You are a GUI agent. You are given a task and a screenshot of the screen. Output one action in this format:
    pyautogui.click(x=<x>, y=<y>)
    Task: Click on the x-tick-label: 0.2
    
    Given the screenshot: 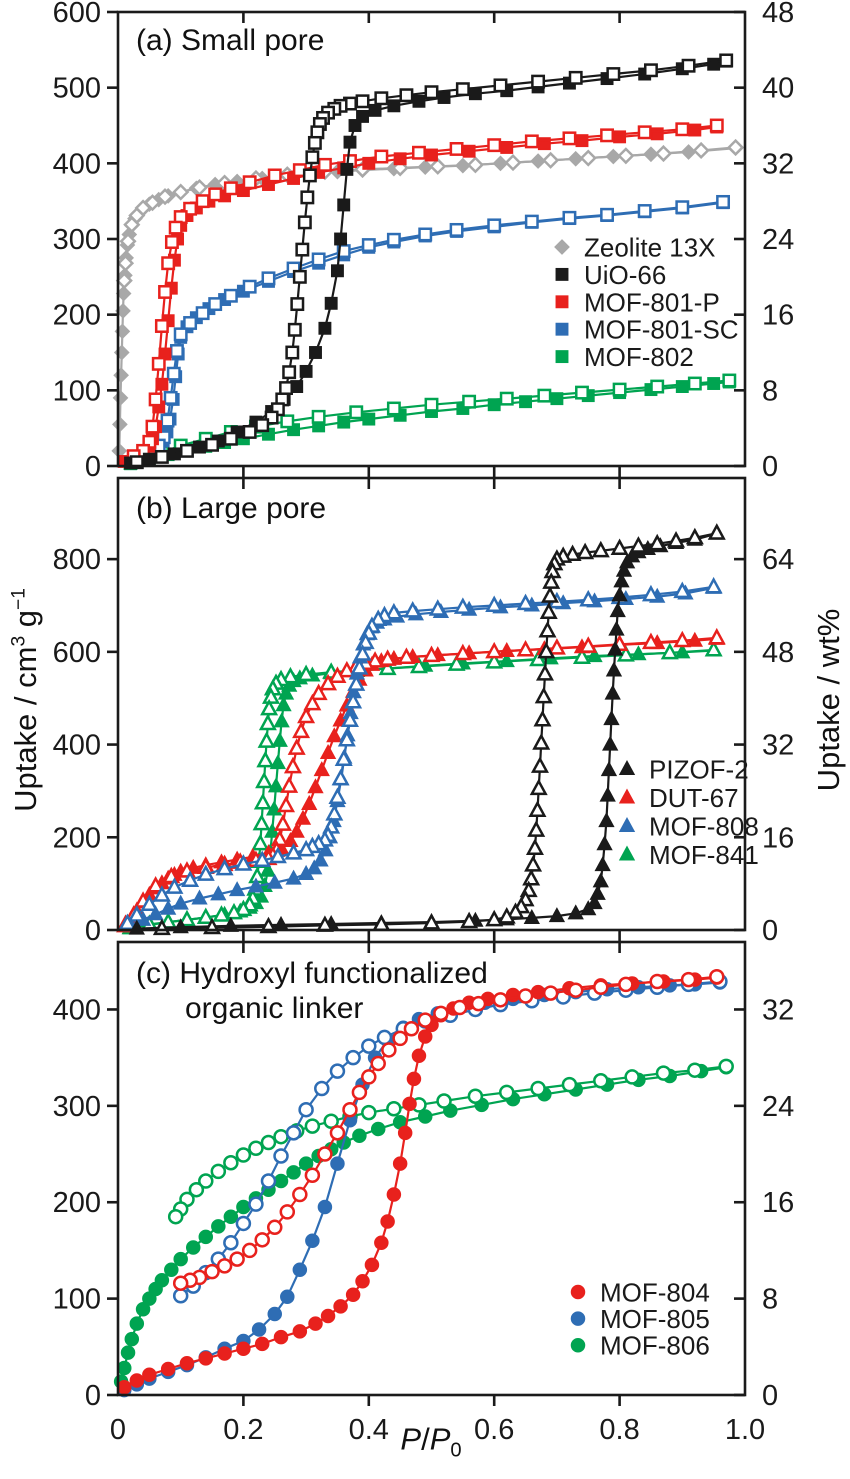 What is the action you would take?
    pyautogui.click(x=243, y=1430)
    